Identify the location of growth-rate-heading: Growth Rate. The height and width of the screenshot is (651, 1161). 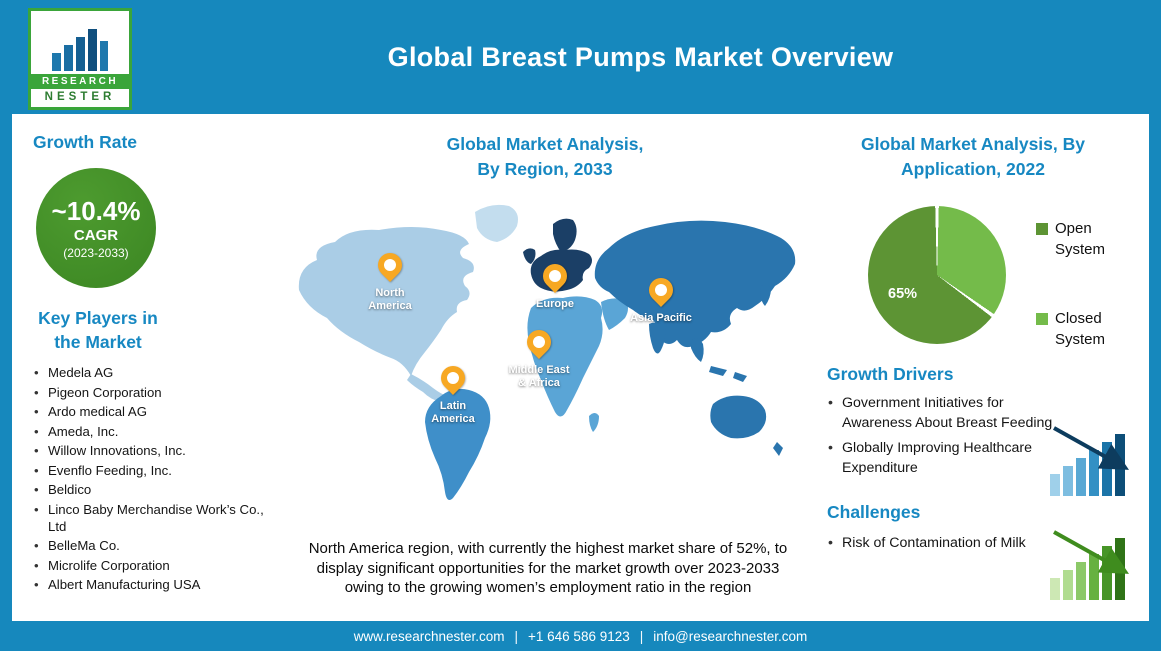
(85, 142).